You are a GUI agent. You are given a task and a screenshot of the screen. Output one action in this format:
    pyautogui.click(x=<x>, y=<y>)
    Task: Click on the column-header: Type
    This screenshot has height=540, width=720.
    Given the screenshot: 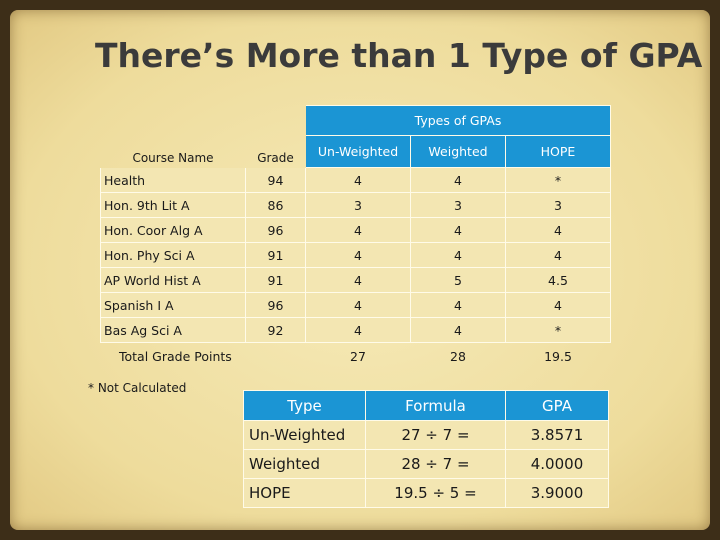 What is the action you would take?
    pyautogui.click(x=304, y=405)
    